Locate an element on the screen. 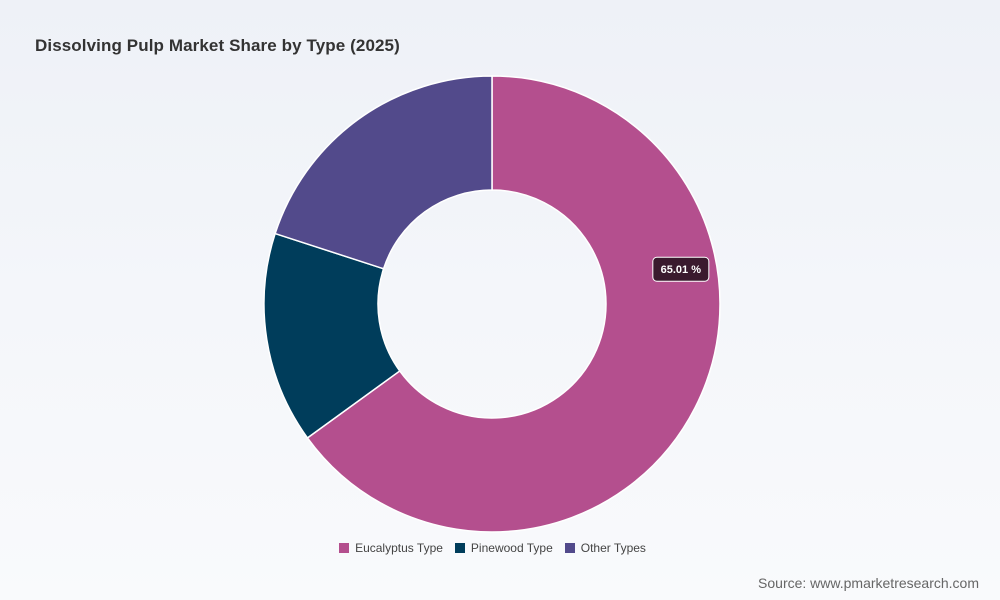 The image size is (1000, 600). chart-legend: Eucalyptus Type Pinewood Type Other Types is located at coordinates (492, 548).